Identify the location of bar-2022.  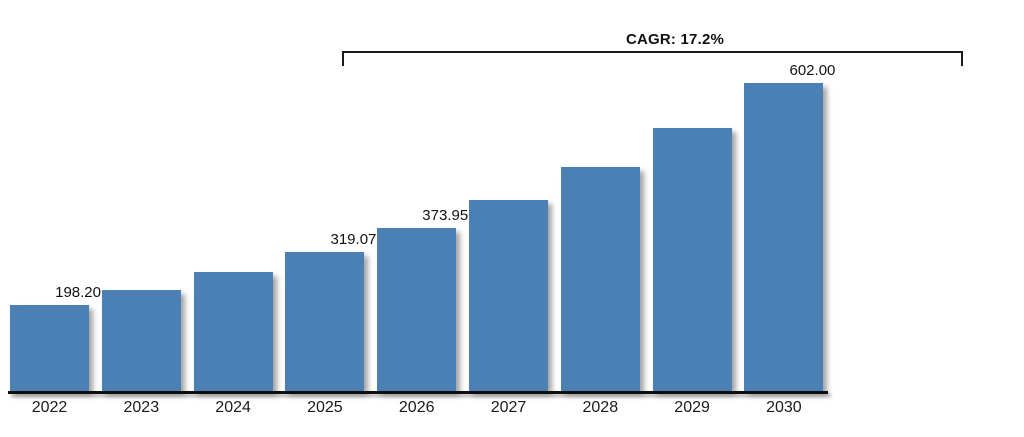
(49, 347).